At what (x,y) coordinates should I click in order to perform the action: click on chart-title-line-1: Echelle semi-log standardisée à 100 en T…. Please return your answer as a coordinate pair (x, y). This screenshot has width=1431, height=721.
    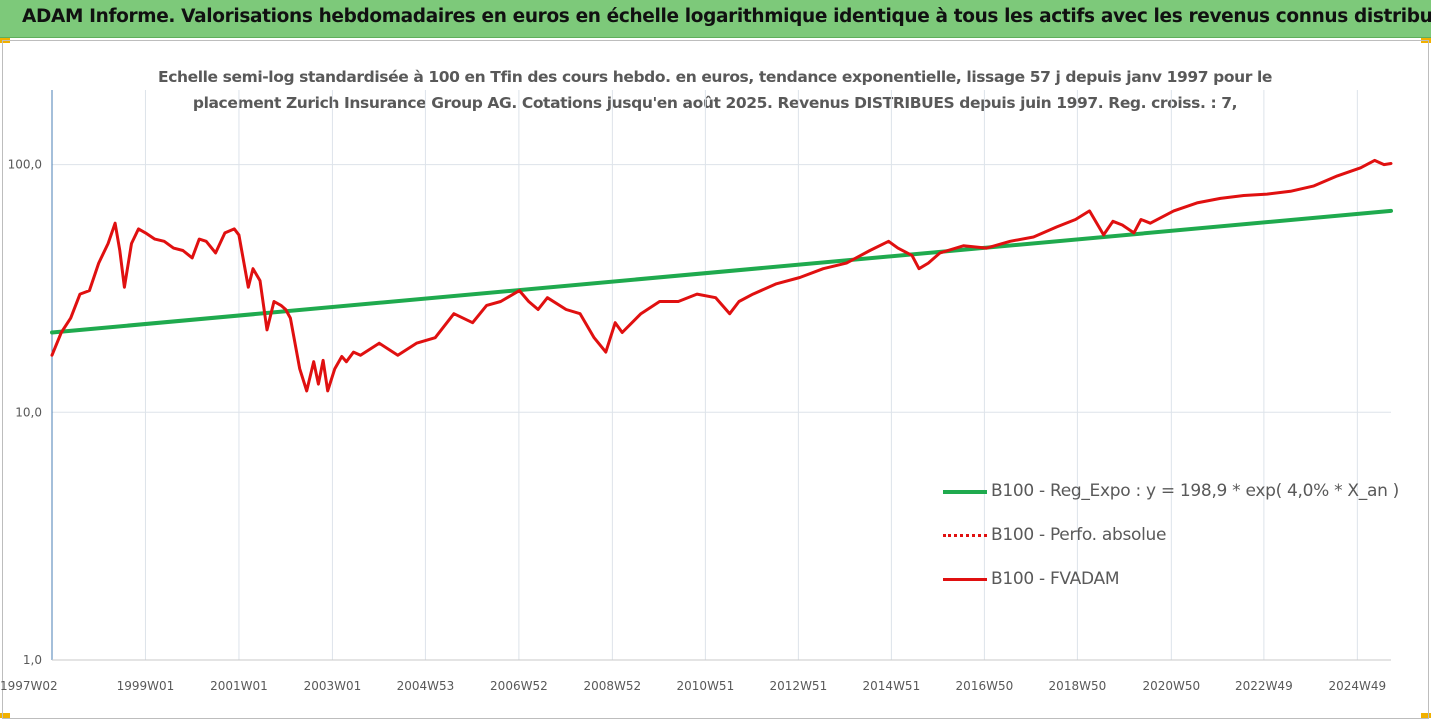
    Looking at the image, I should click on (715, 77).